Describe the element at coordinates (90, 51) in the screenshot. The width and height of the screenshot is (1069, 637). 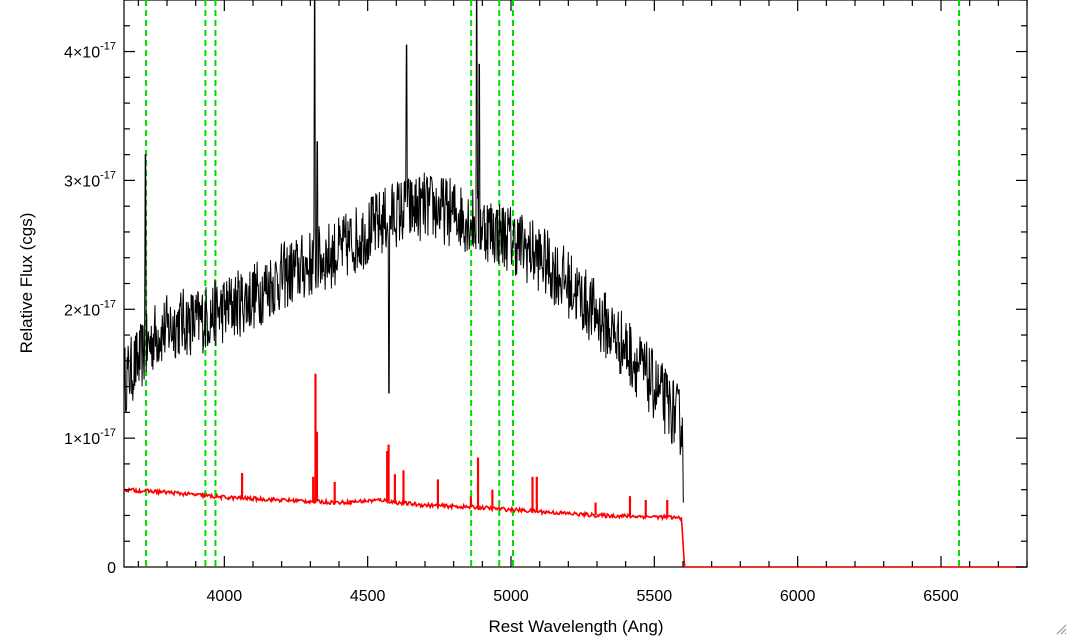
I see `y-tick-label: 4×10⁻¹⁷` at that location.